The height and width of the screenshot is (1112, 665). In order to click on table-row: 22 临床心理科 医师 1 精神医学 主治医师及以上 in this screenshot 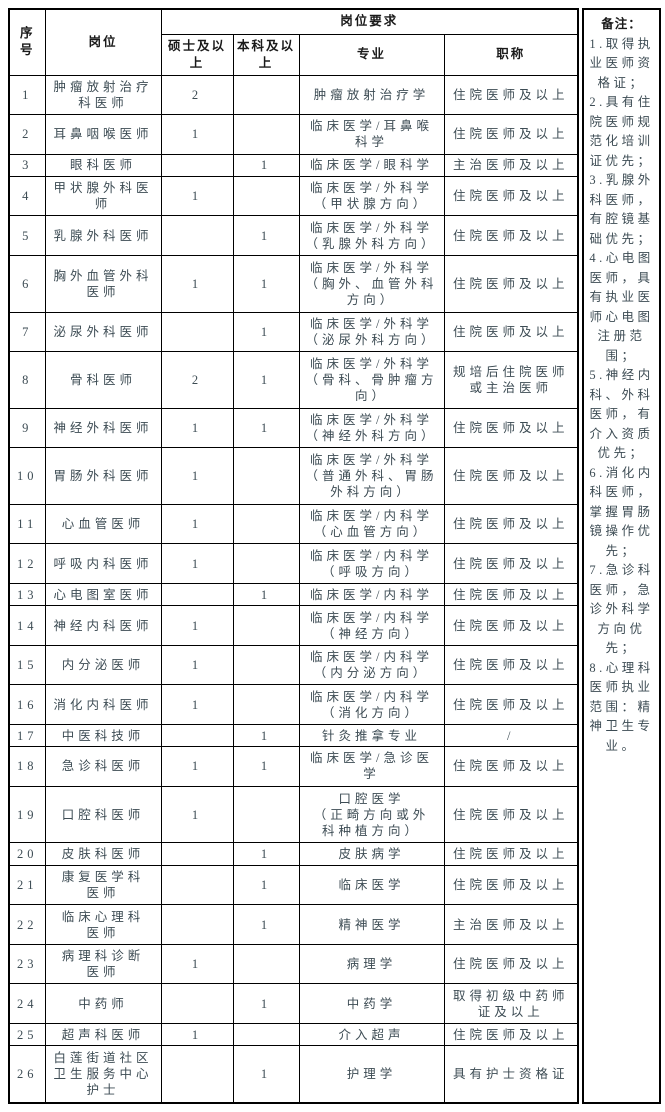, I will do `click(293, 924)`.